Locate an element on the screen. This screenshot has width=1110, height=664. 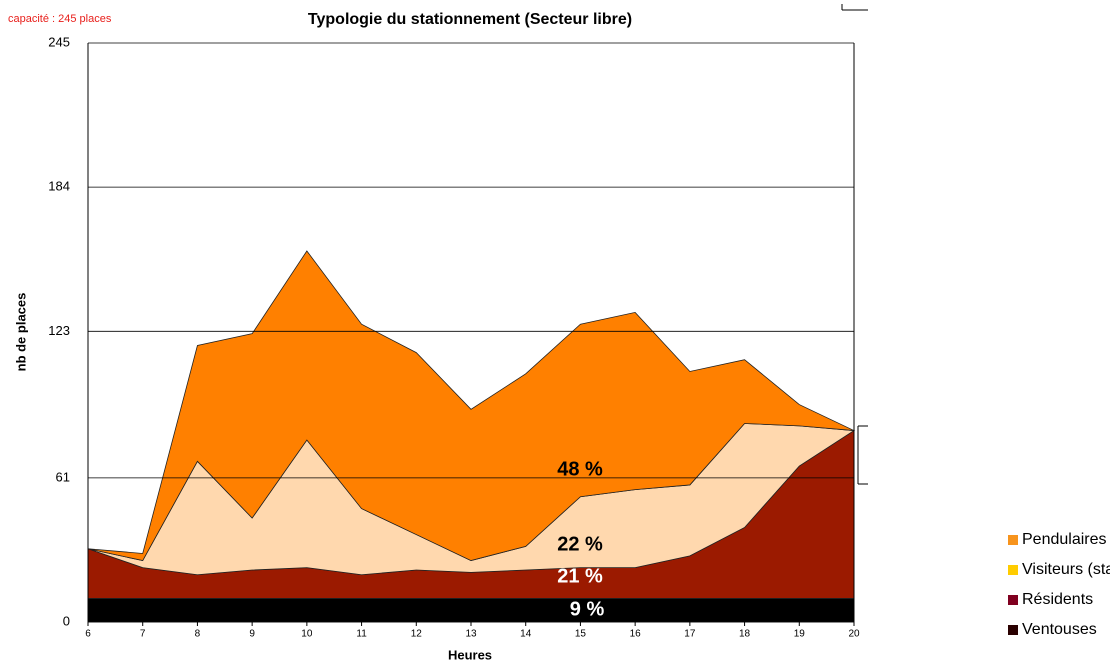
annotation: 21 % is located at coordinates (580, 576).